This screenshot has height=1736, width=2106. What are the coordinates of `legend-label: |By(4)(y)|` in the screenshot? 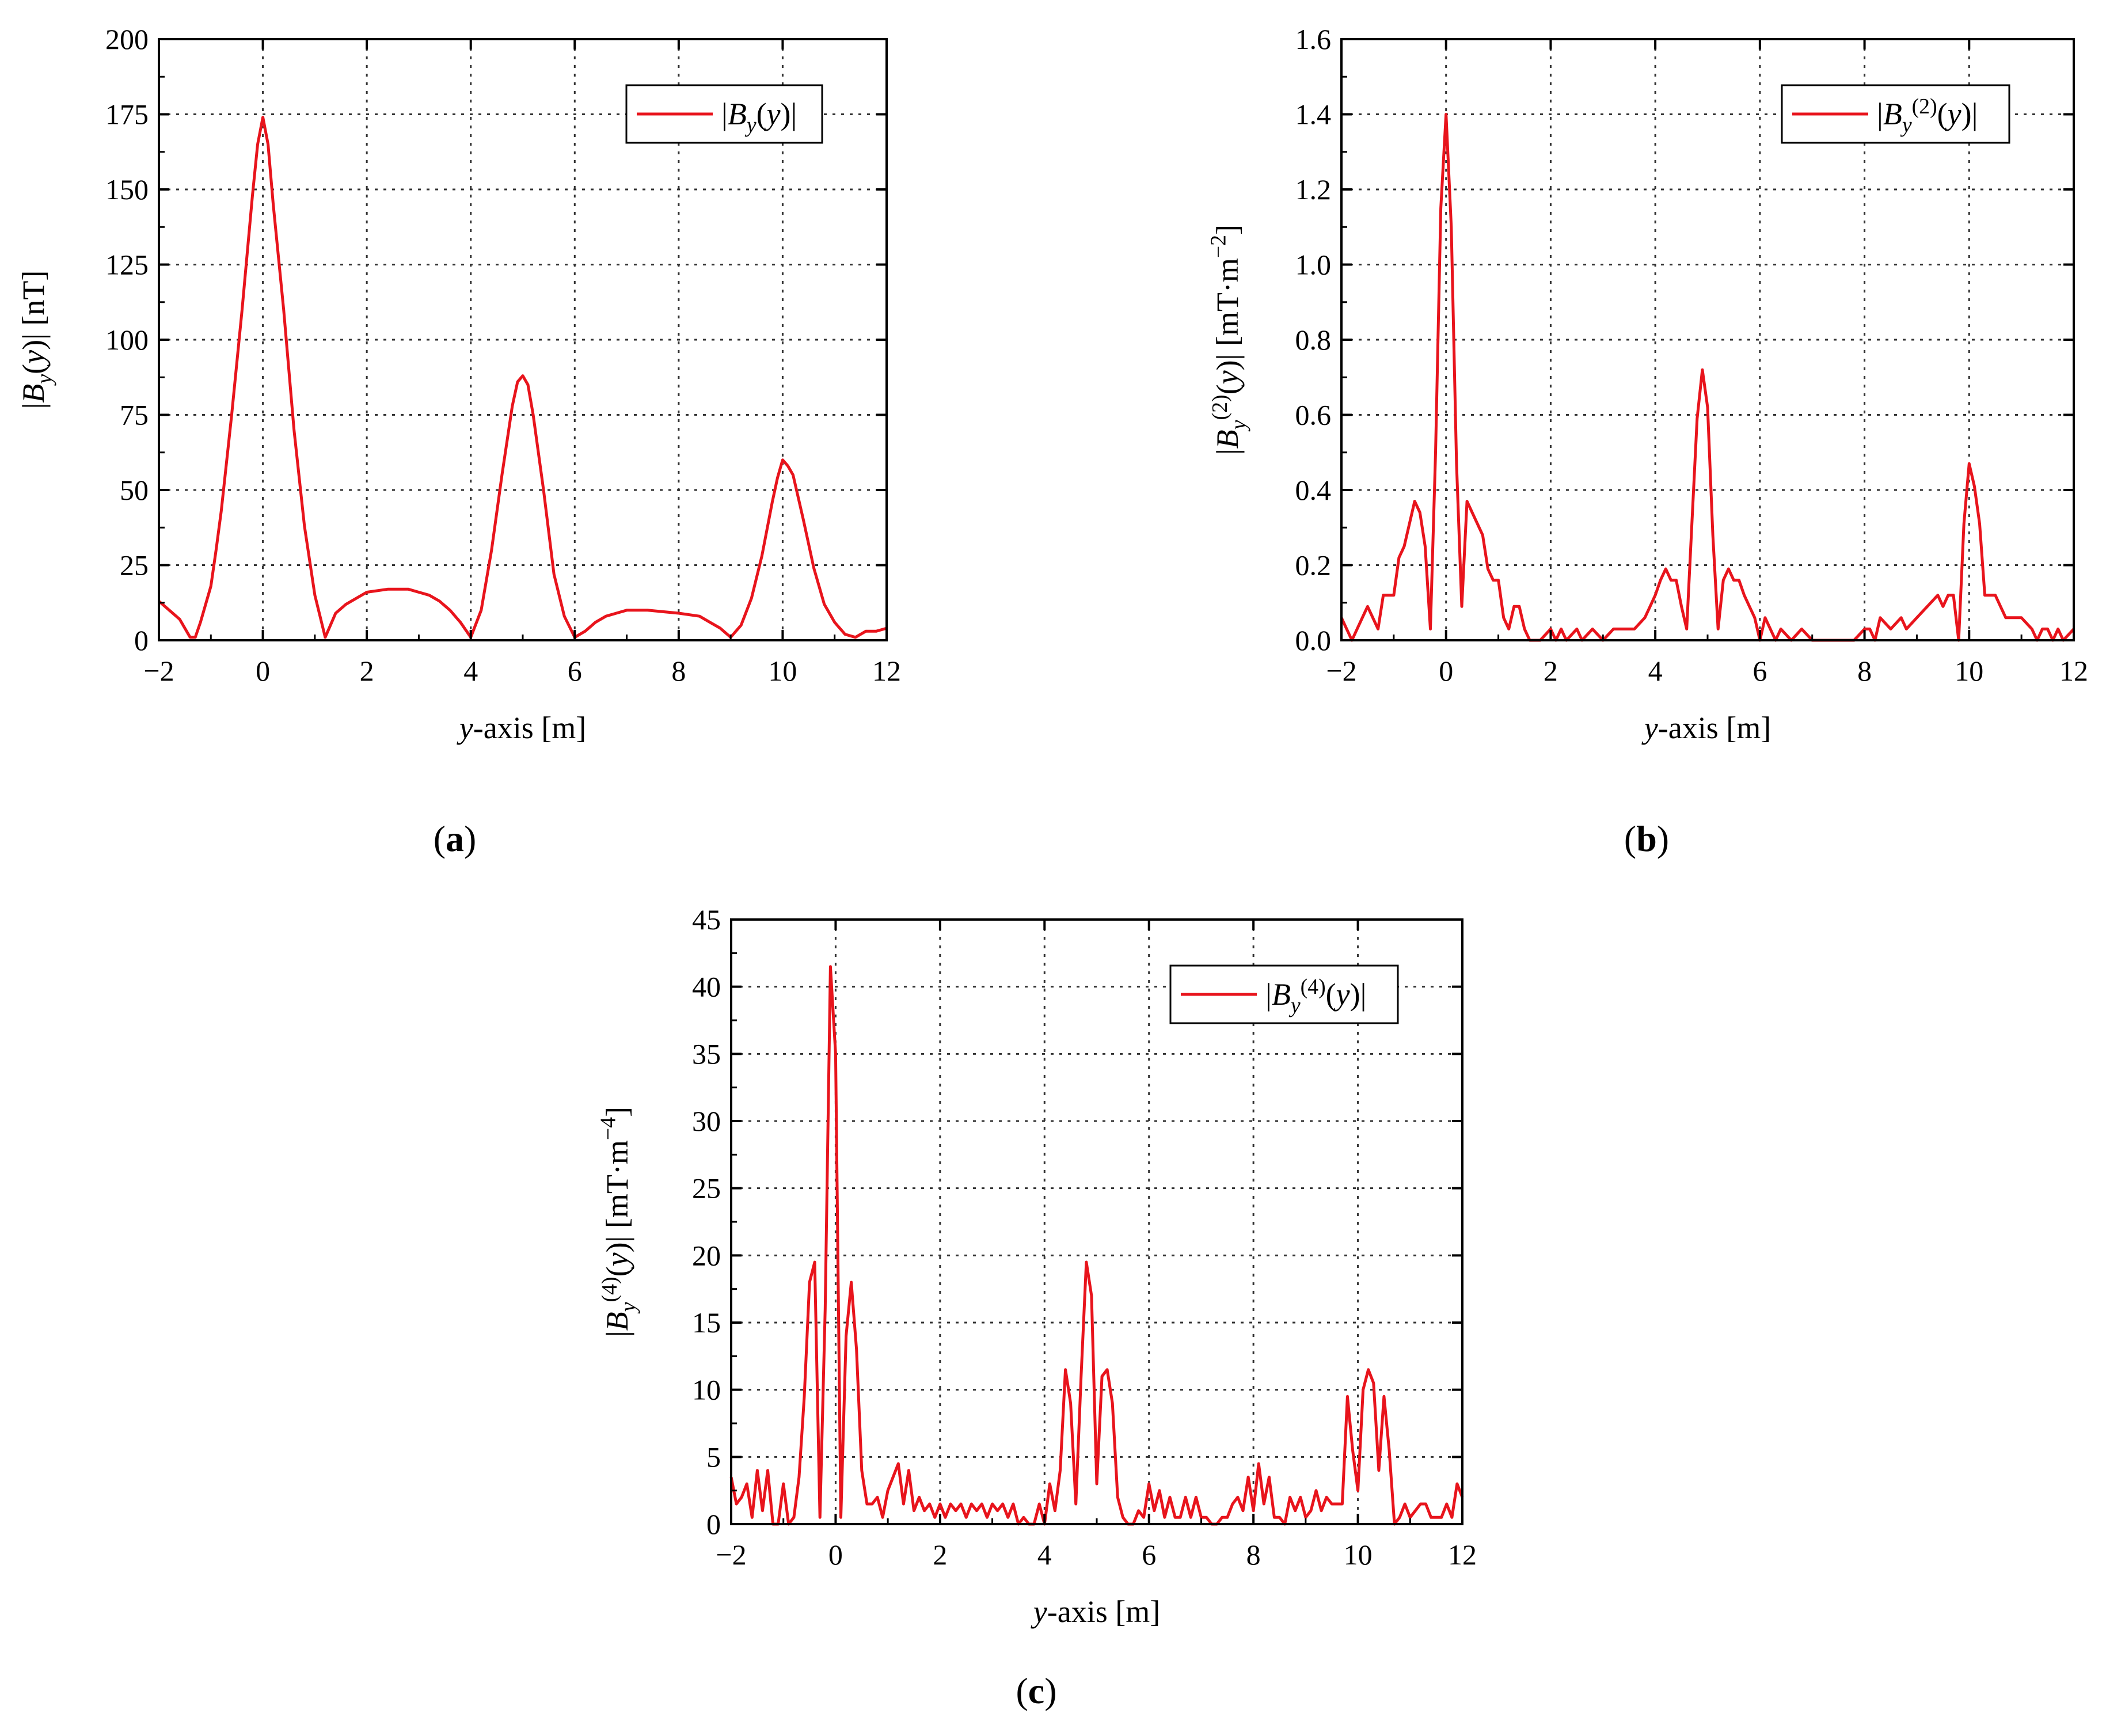 It's located at (1316, 996).